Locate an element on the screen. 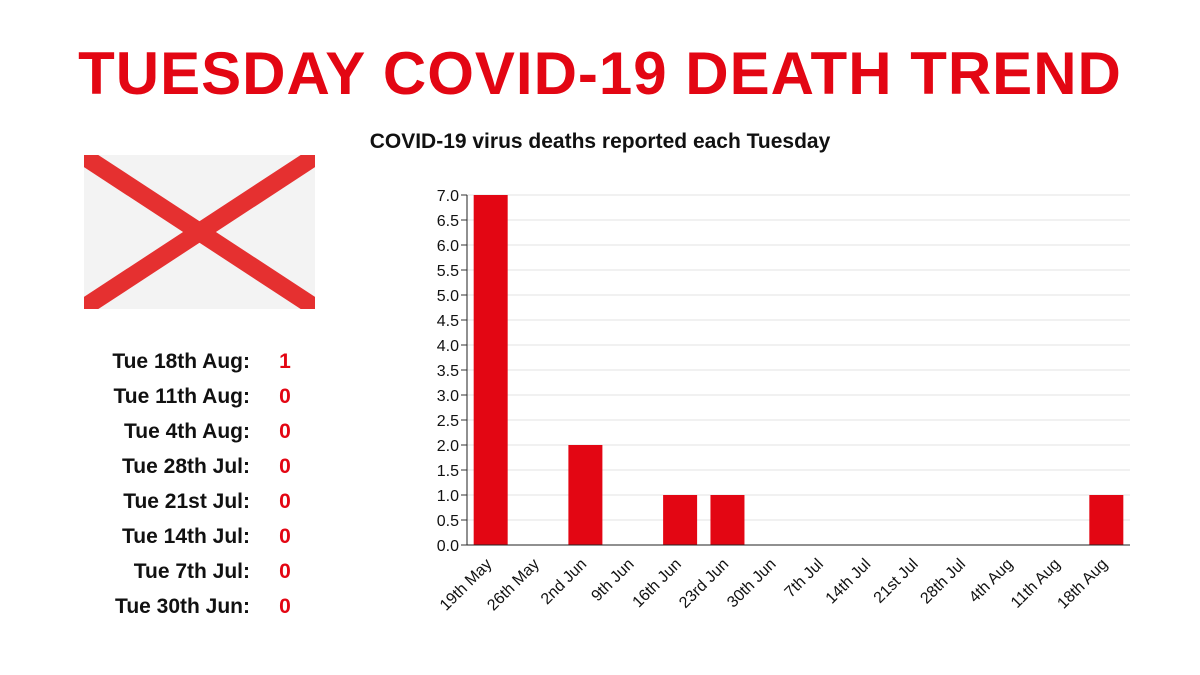  x-tick-label: 28th Jul is located at coordinates (943, 582).